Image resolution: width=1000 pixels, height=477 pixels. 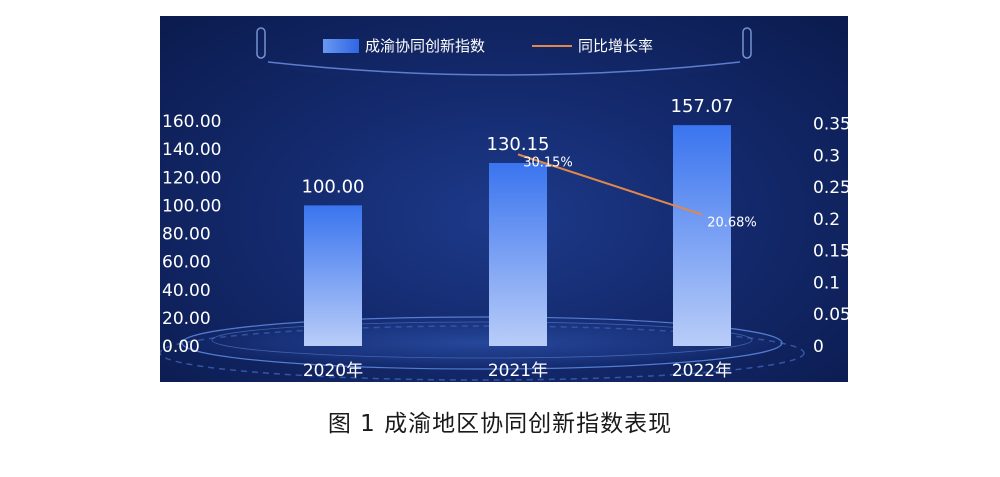 I want to click on growth-line, so click(x=610, y=184).